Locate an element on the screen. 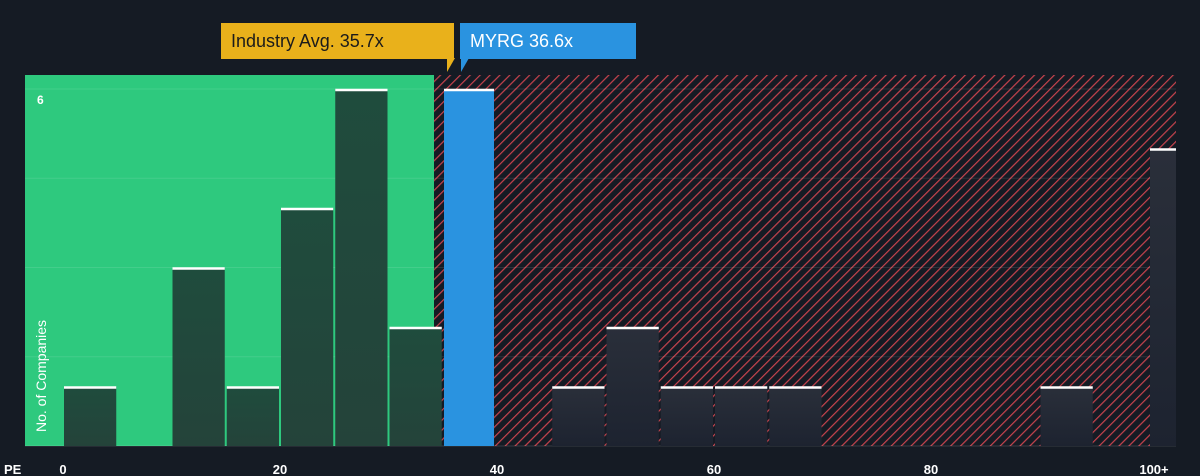 This screenshot has height=476, width=1200. x-axis-title: PE is located at coordinates (13, 469).